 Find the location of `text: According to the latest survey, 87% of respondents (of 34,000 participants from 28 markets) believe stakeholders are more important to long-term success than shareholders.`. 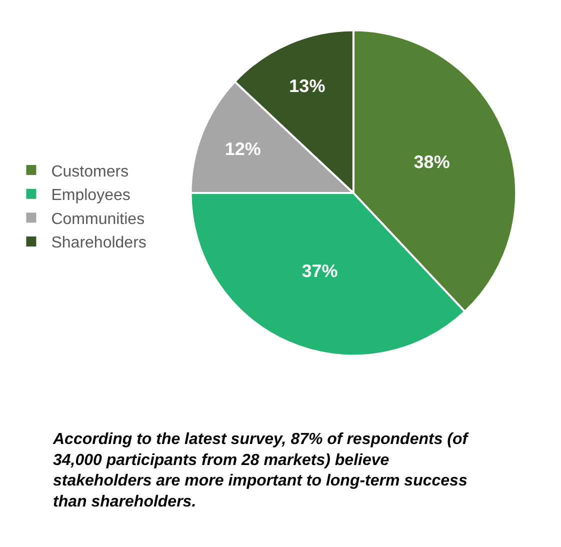

text: According to the latest survey, 87% of respondents (of 34,000 participants from 28 markets) believe stakeholders are more important to long-term success than shareholders. is located at coordinates (261, 470).